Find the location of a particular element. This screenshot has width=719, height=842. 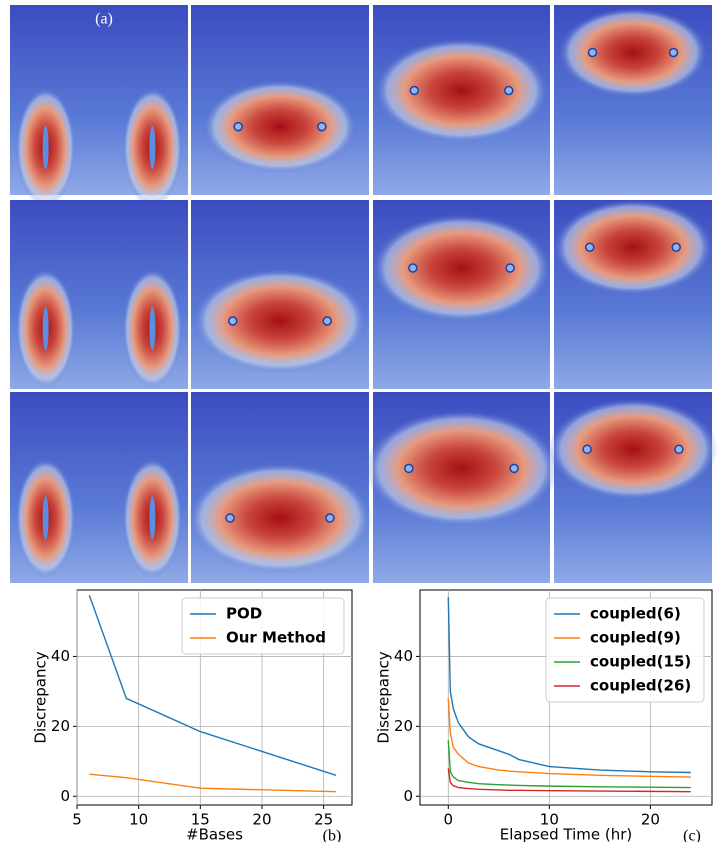

x-tick-label: 25 is located at coordinates (323, 820).